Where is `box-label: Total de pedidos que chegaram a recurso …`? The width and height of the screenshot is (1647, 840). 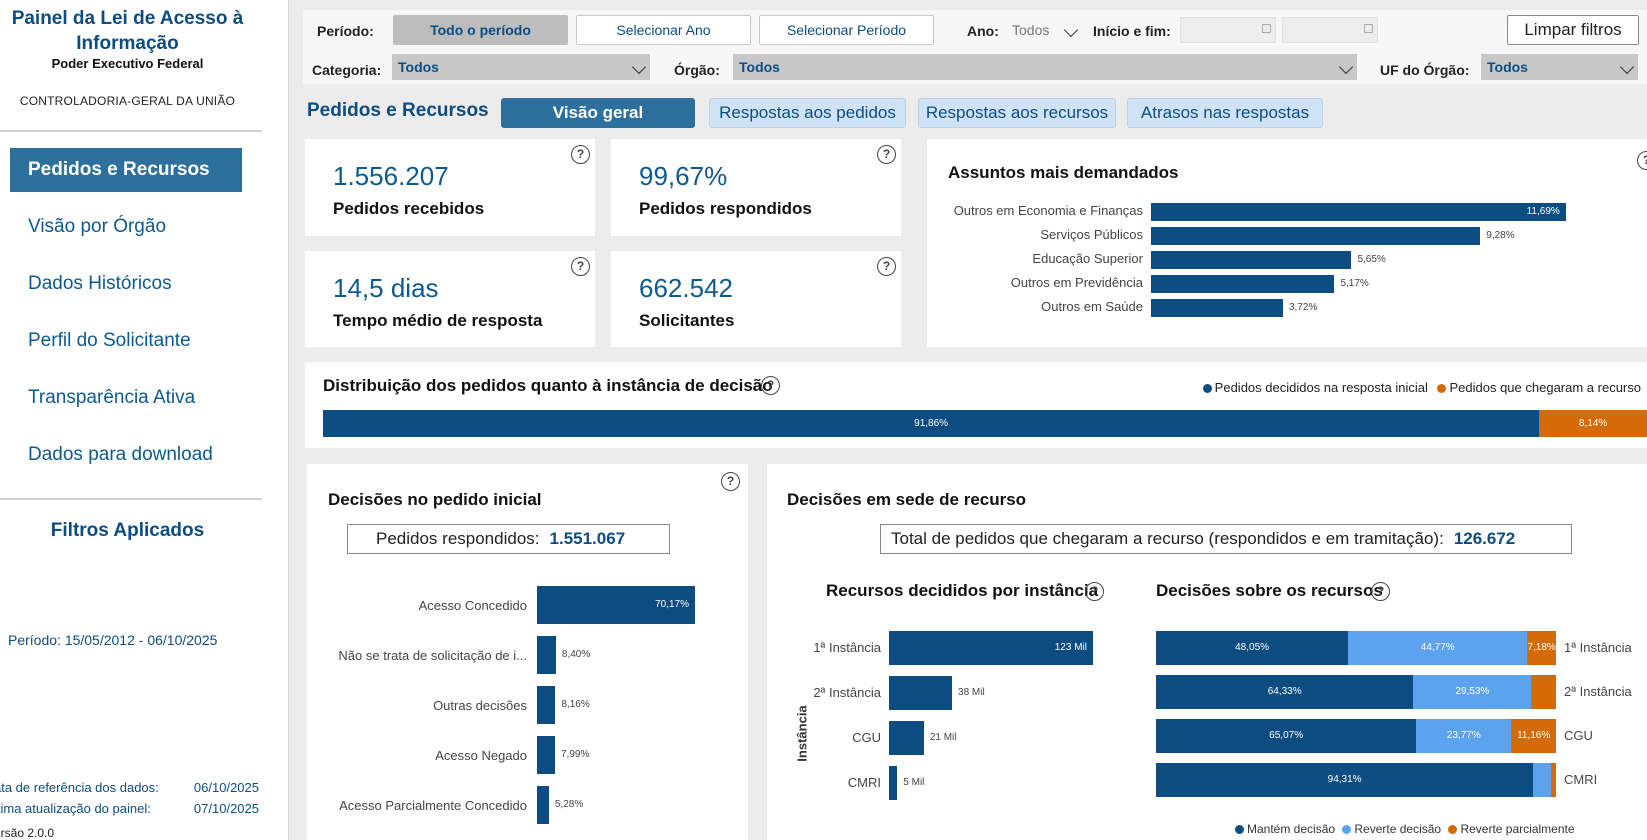 box-label: Total de pedidos que chegaram a recurso … is located at coordinates (1167, 538).